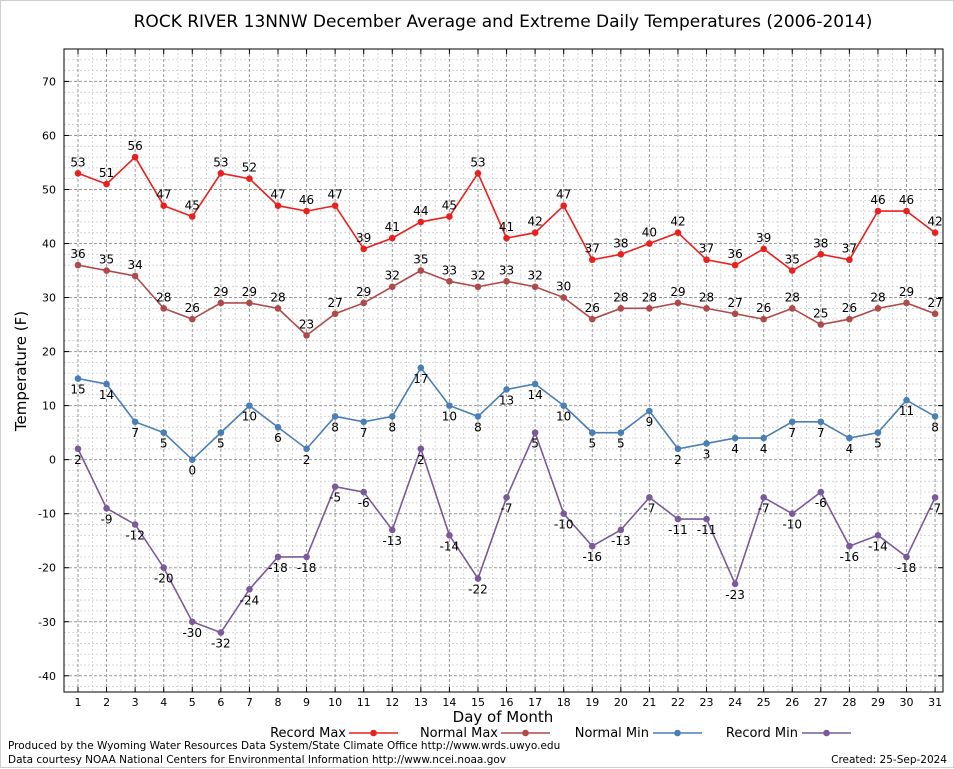 The image size is (954, 769). I want to click on y-axis-label: Temperature (F), so click(21, 371).